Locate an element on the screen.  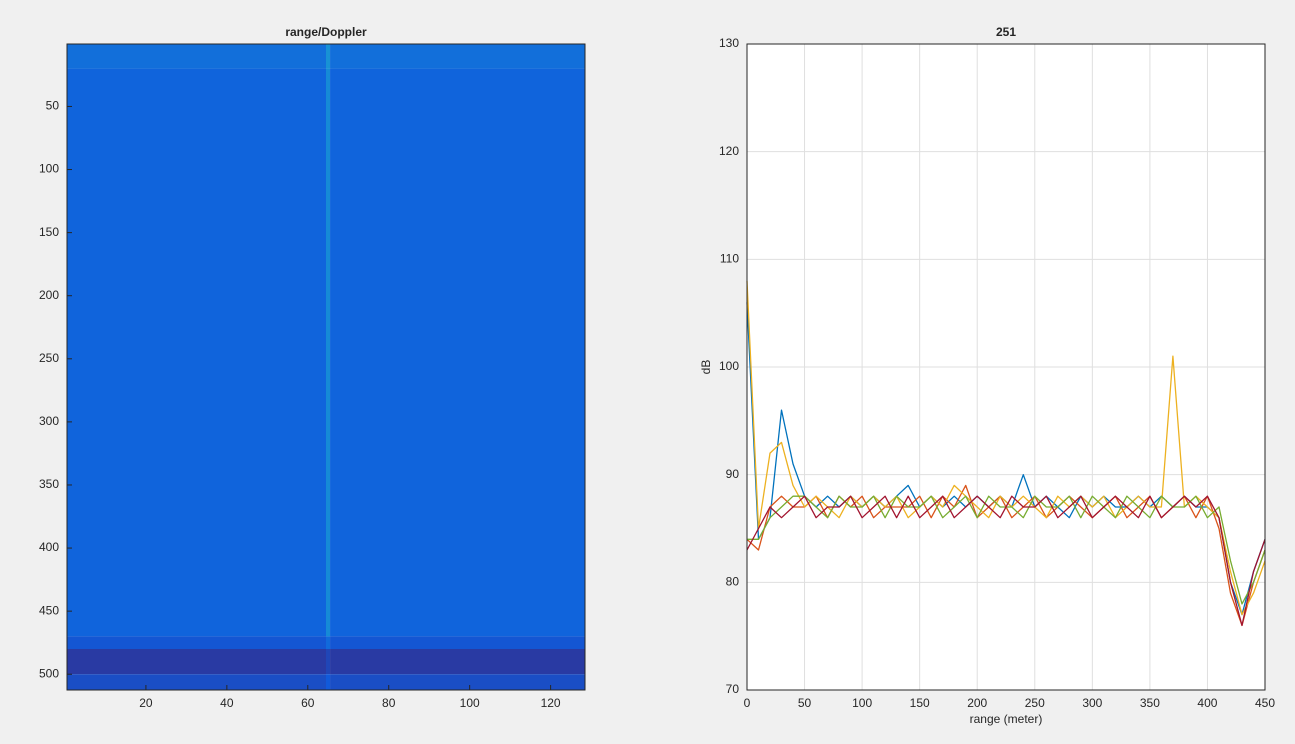
y-tick-label: 350 is located at coordinates (49, 484).